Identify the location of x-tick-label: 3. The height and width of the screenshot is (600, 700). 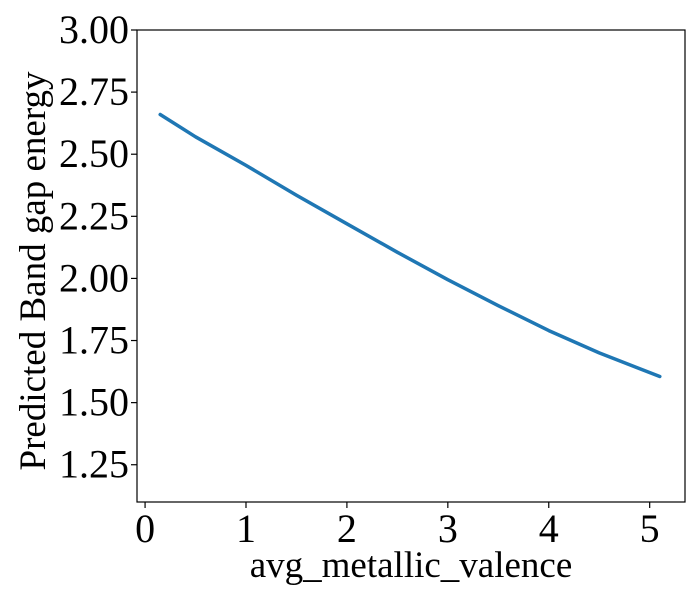
(448, 528).